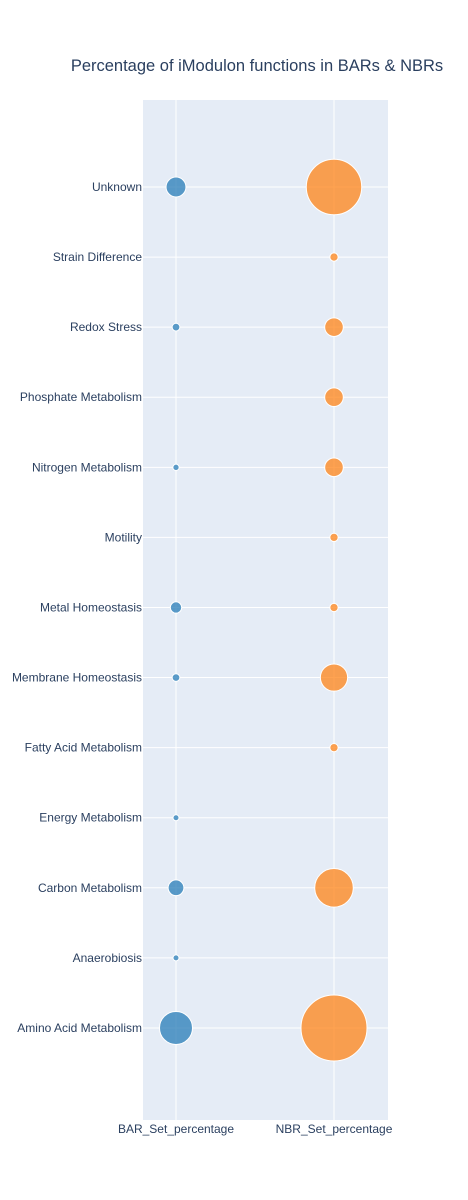 The image size is (468, 1200). I want to click on y-tick-label: Carbon Metabolism, so click(90, 888).